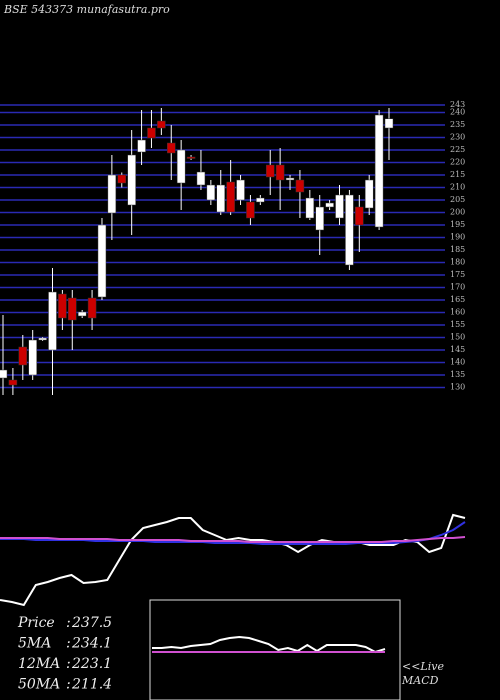 This screenshot has width=500, height=700. What do you see at coordinates (34, 644) in the screenshot?
I see `stat-label: 5MA` at bounding box center [34, 644].